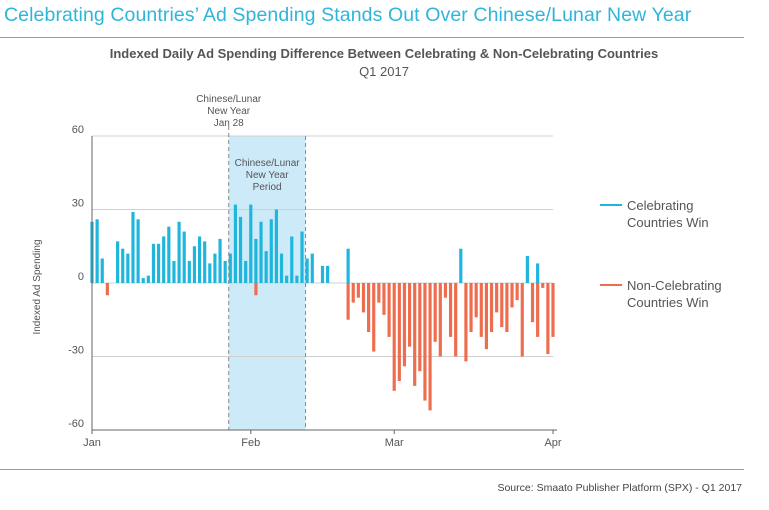 This screenshot has height=510, width=769. Describe the element at coordinates (384, 71) in the screenshot. I see `chart-subtitle: Q1 2017` at that location.